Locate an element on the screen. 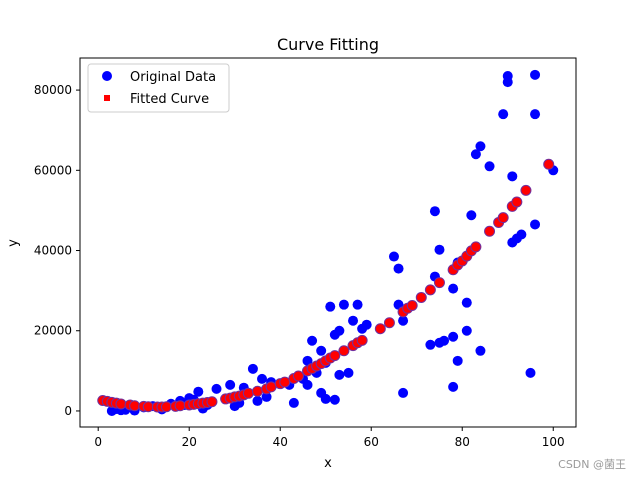 This screenshot has width=640, height=480. legend-box is located at coordinates (158, 88).